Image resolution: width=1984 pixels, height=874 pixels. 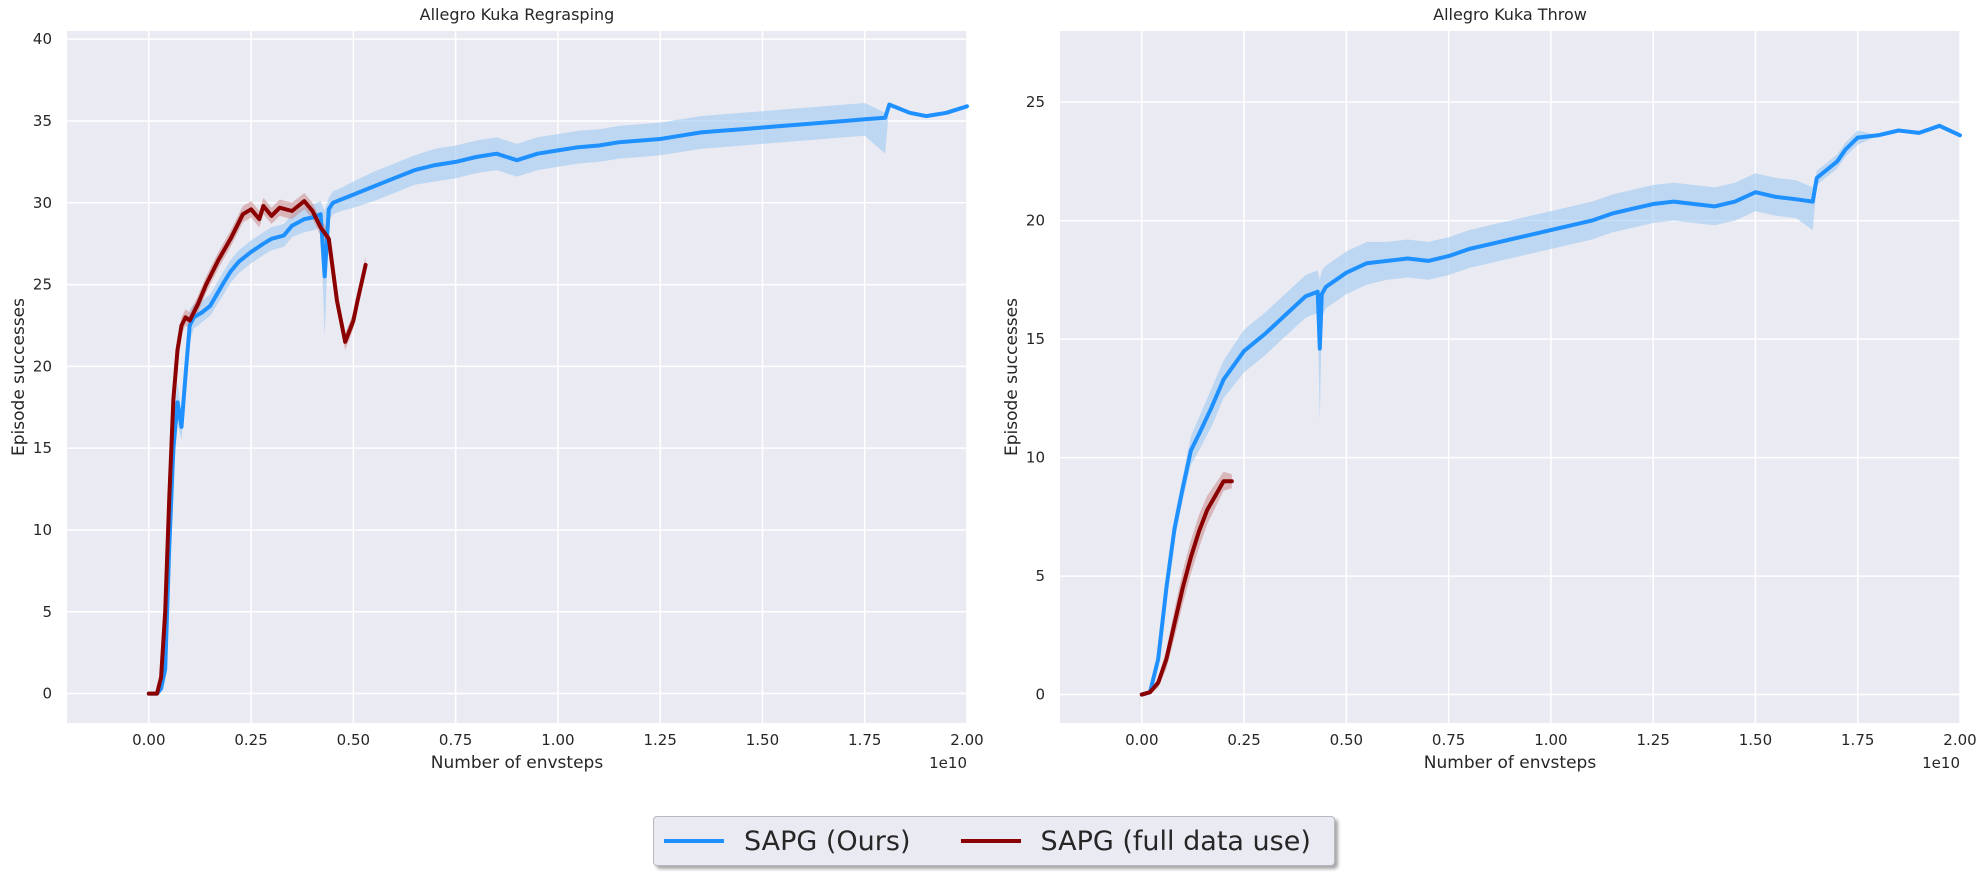 I want to click on y-tick-label: 35, so click(x=42, y=121).